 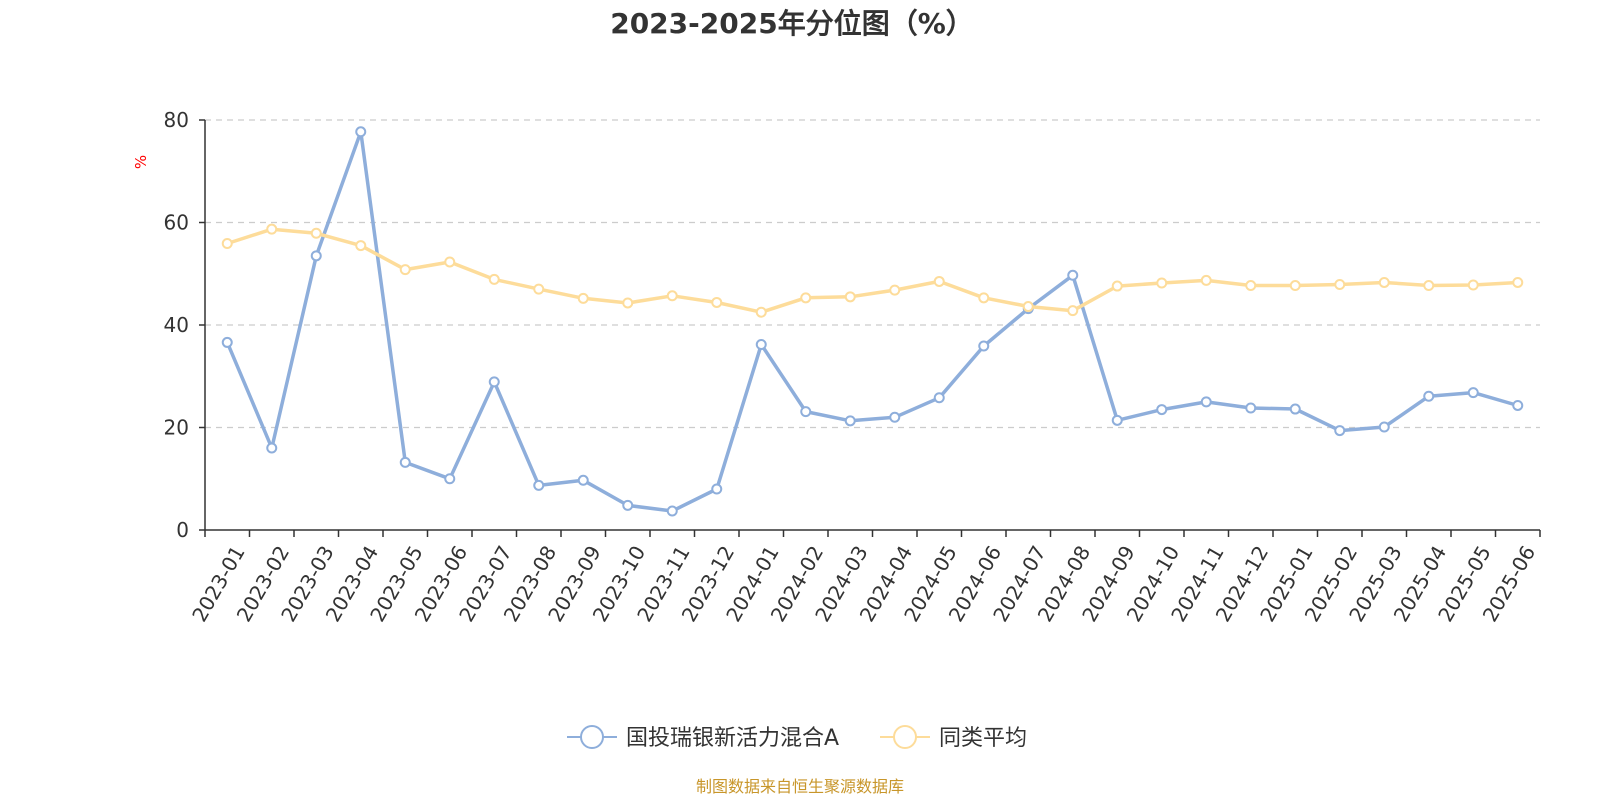 I want to click on series-line, so click(x=872, y=270).